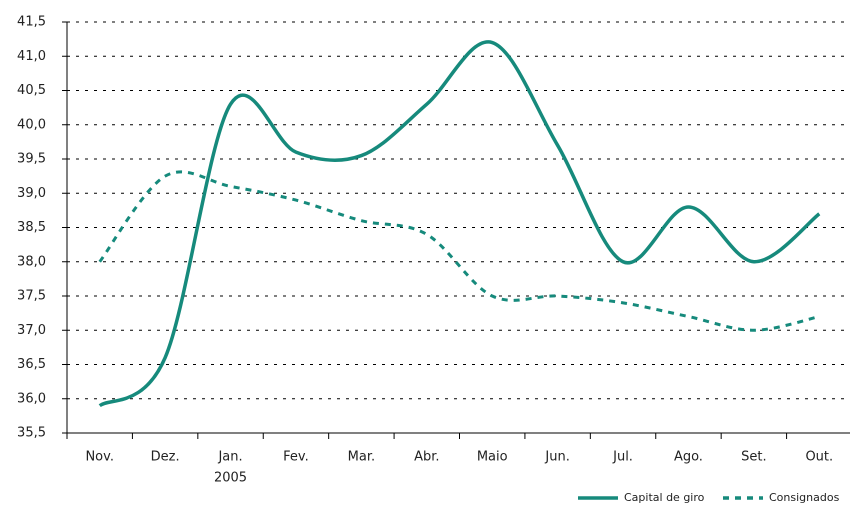 Image resolution: width=850 pixels, height=506 pixels. I want to click on y-tick-label: 39,5, so click(31, 159).